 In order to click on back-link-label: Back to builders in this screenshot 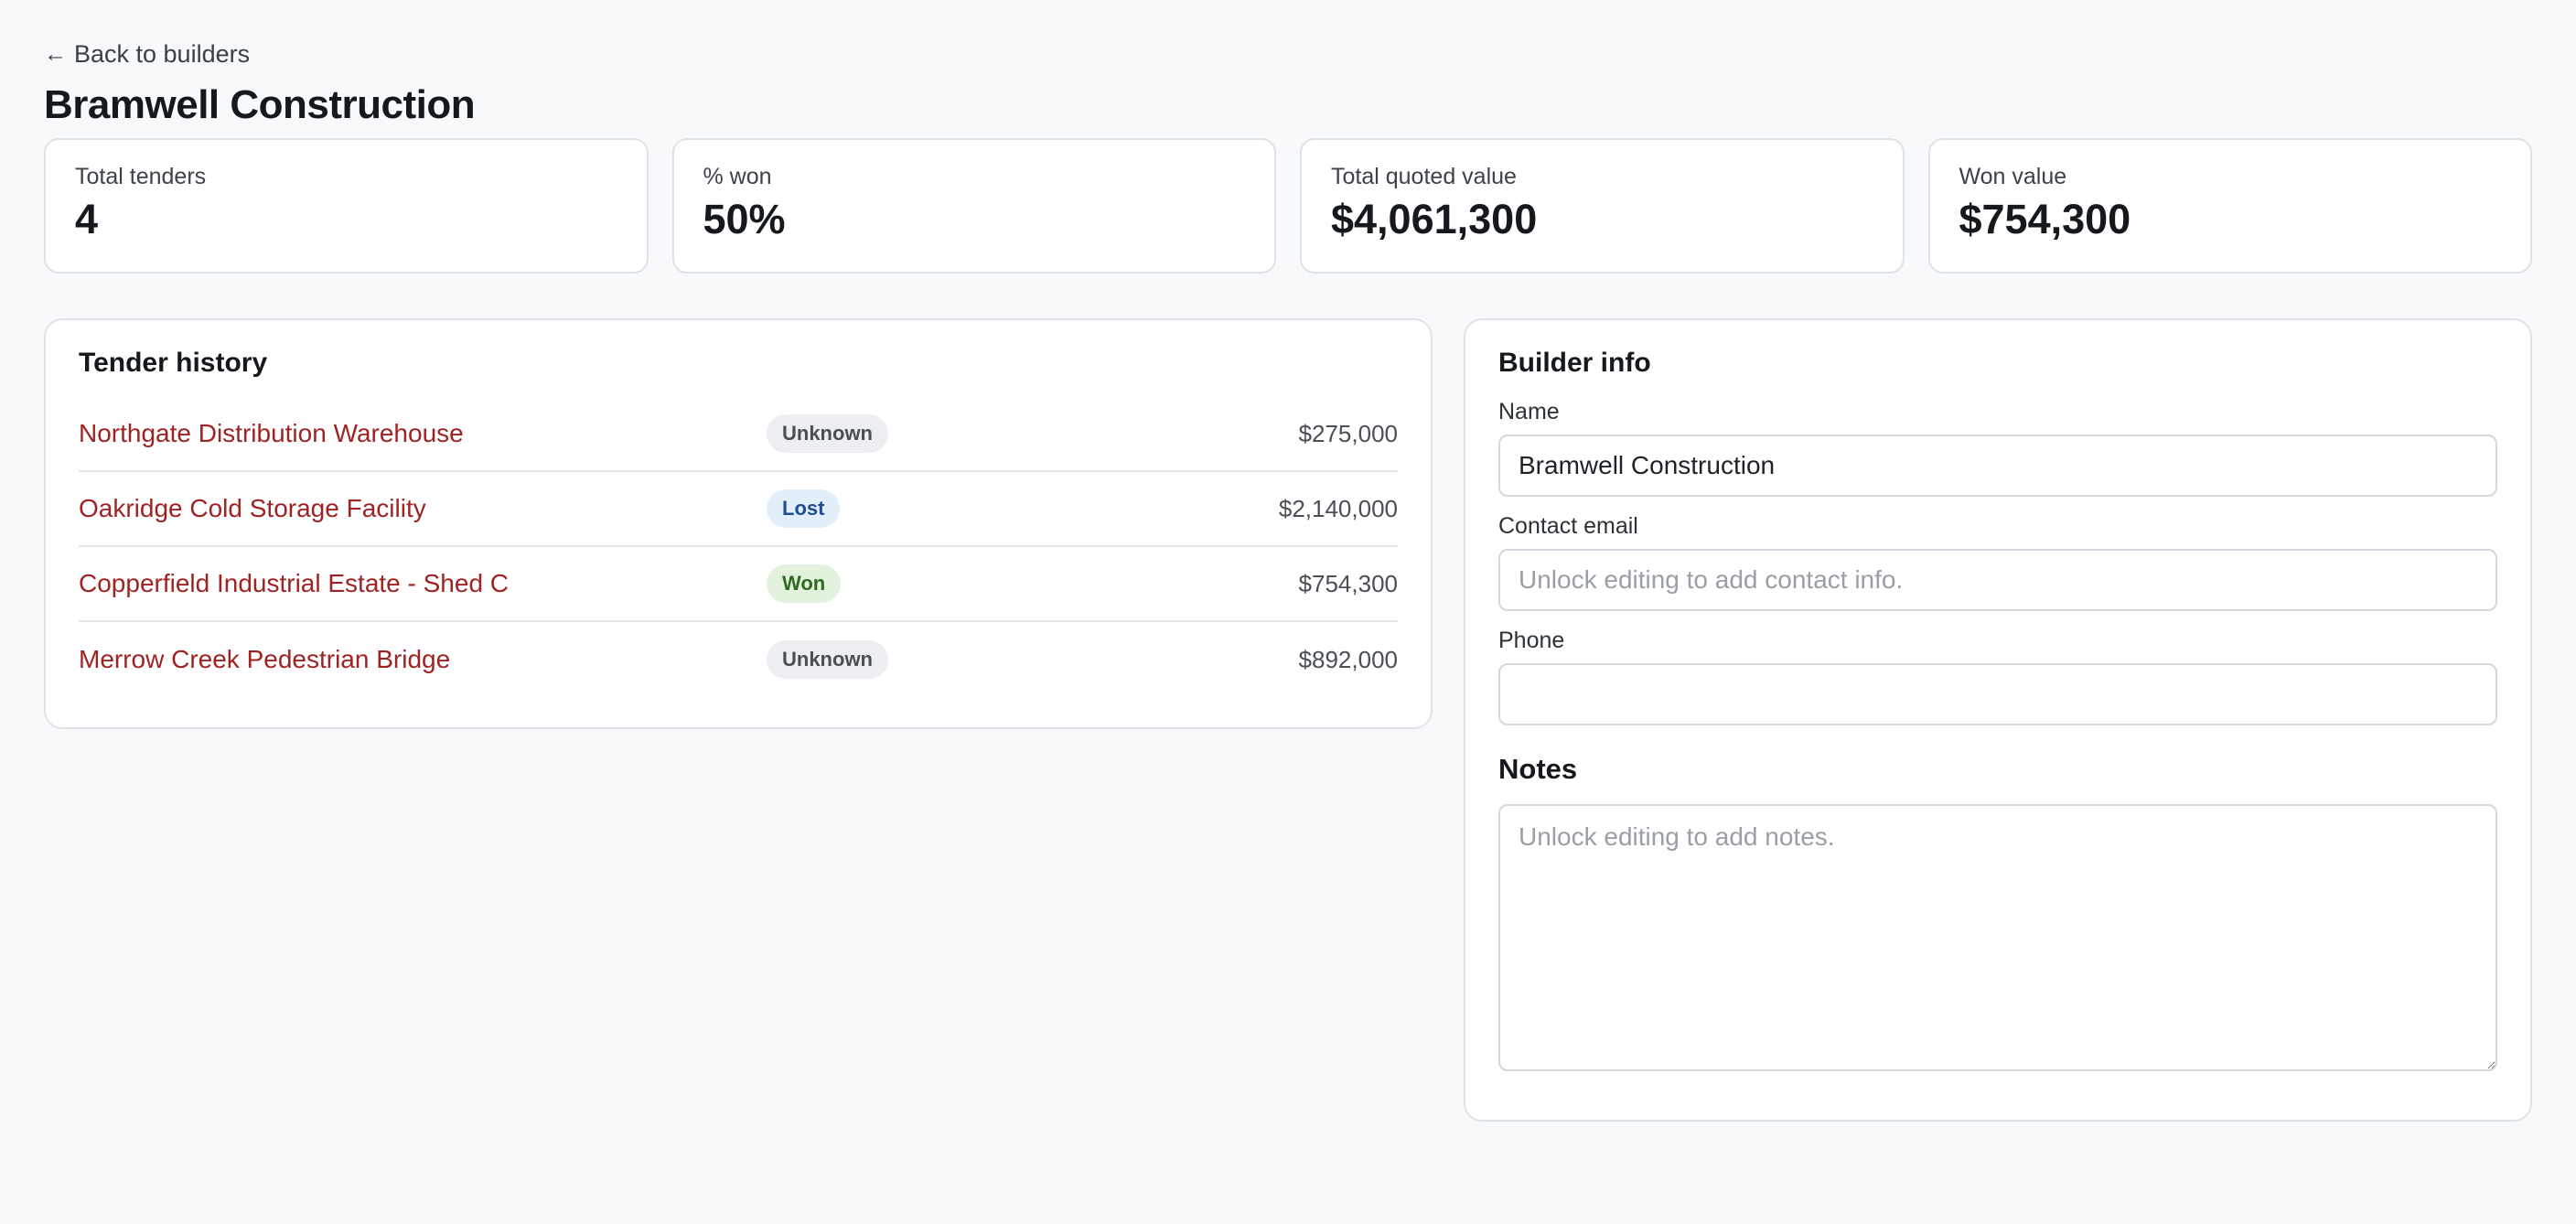, I will do `click(163, 54)`.